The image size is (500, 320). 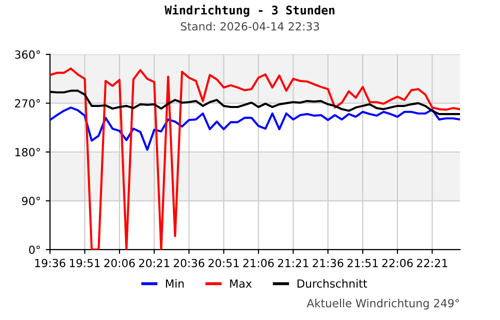 What do you see at coordinates (27, 152) in the screenshot?
I see `y-tick-label: 180°` at bounding box center [27, 152].